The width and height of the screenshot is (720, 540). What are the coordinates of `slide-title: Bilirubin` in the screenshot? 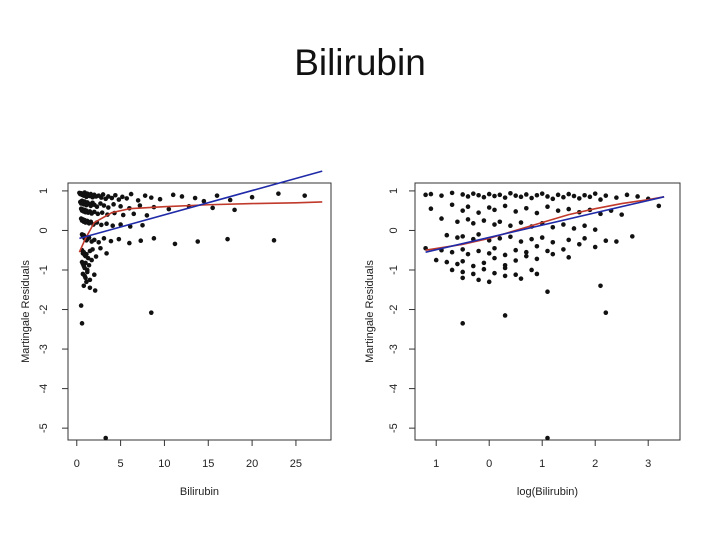 It's located at (360, 62).